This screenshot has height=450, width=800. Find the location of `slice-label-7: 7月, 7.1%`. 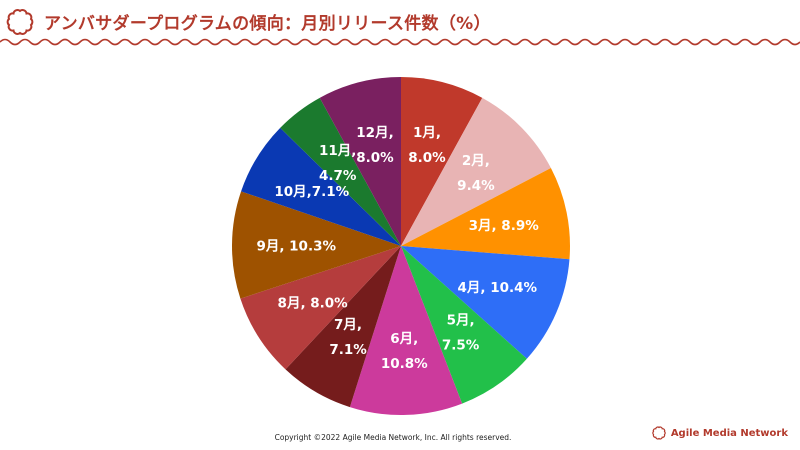

slice-label-7: 7月, 7.1% is located at coordinates (348, 337).